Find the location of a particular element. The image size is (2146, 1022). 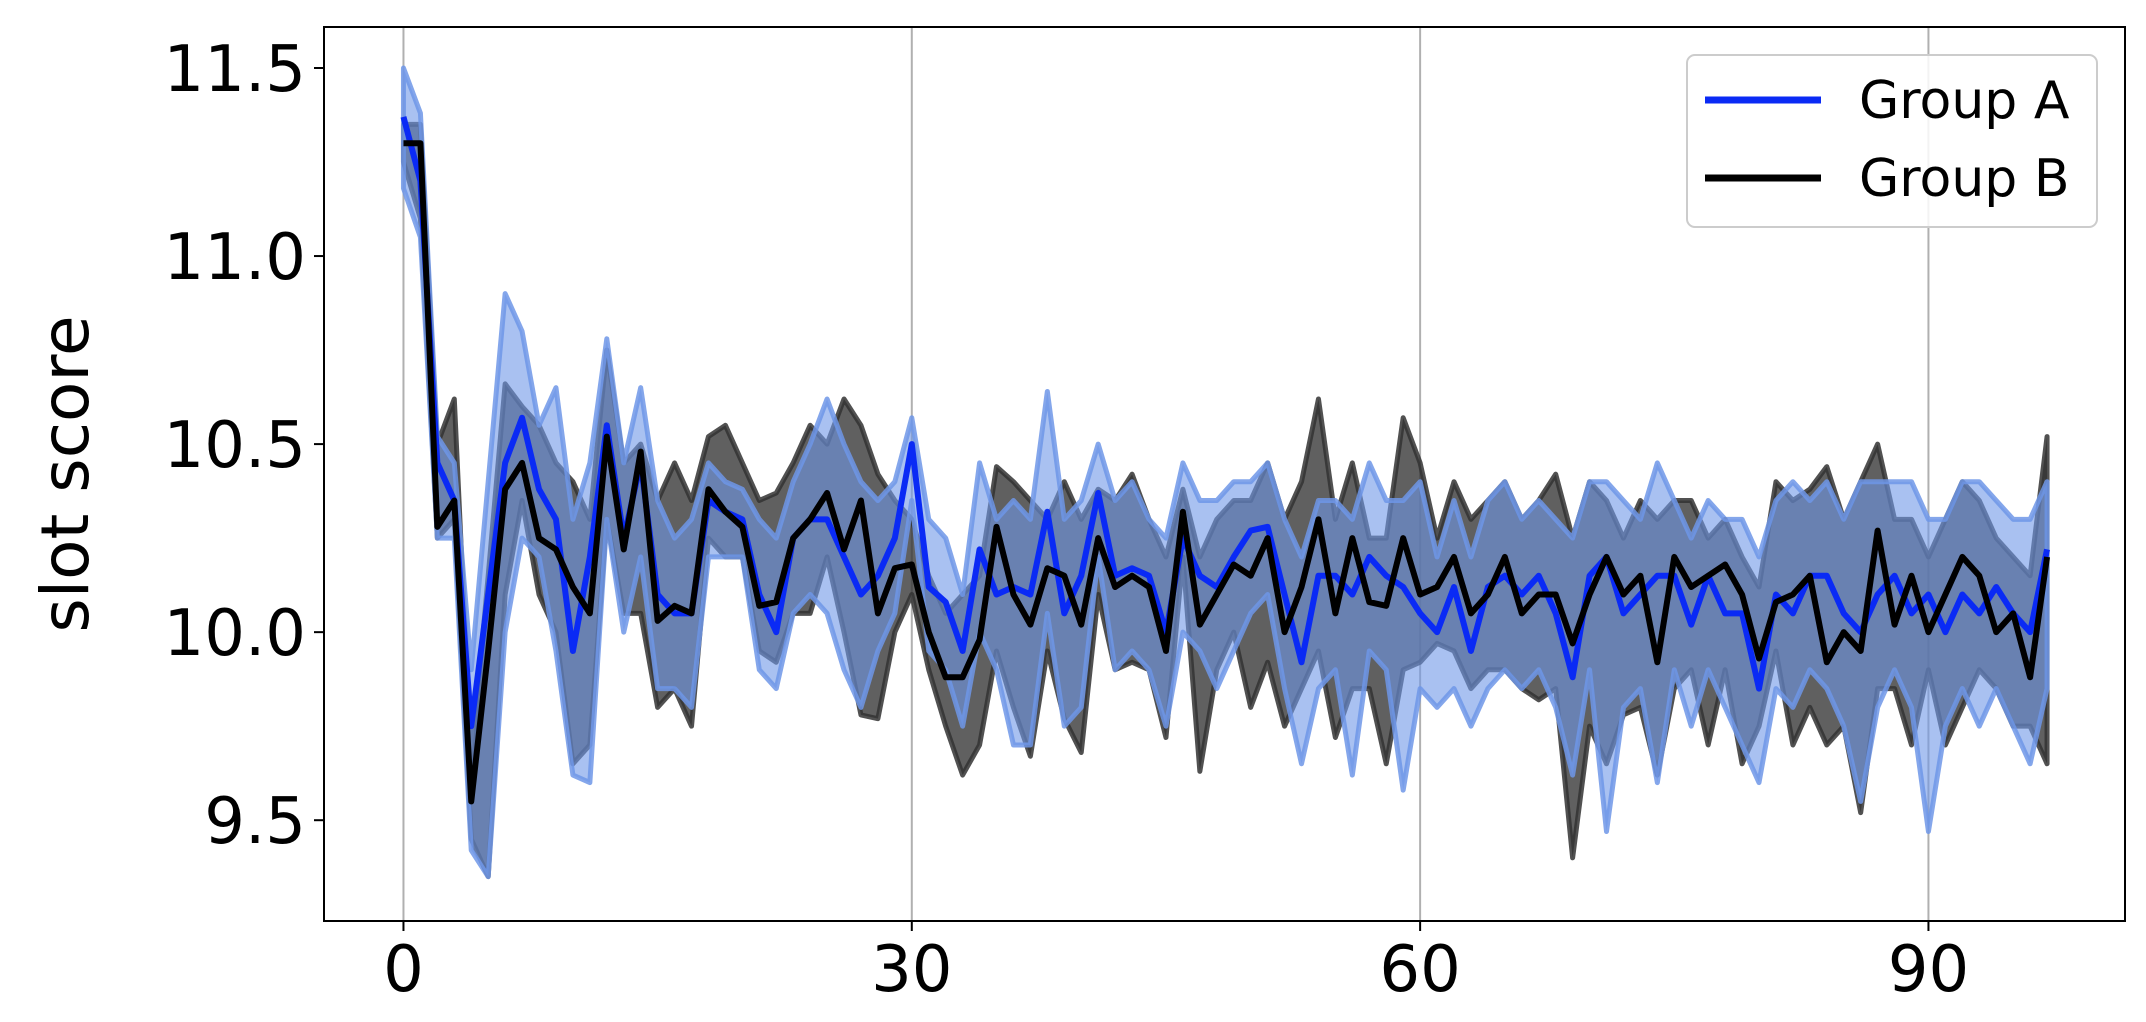

x-tick-label: 30 is located at coordinates (911, 970).